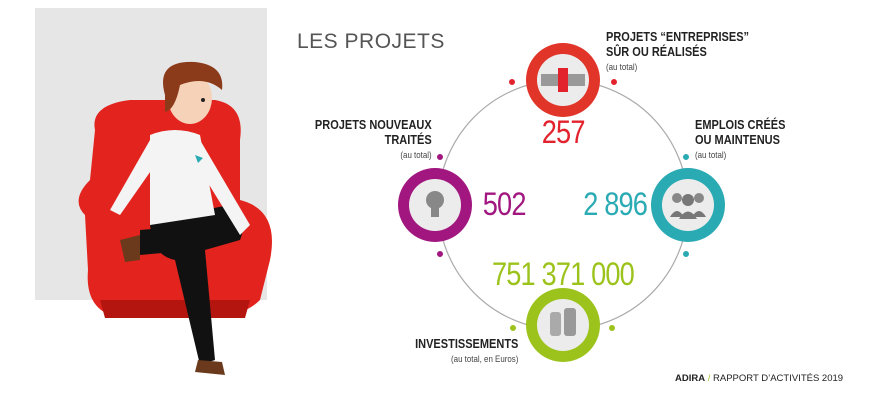 This screenshot has height=400, width=890. I want to click on label-line: OU MAINTENUS, so click(737, 140).